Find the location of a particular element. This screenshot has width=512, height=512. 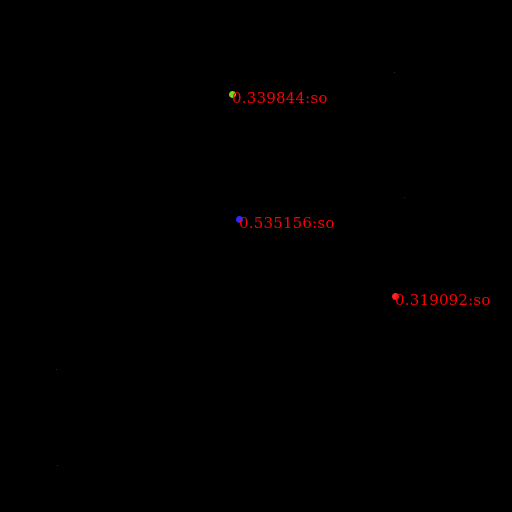

detection-marker: 0.535156:so is located at coordinates (285, 223).